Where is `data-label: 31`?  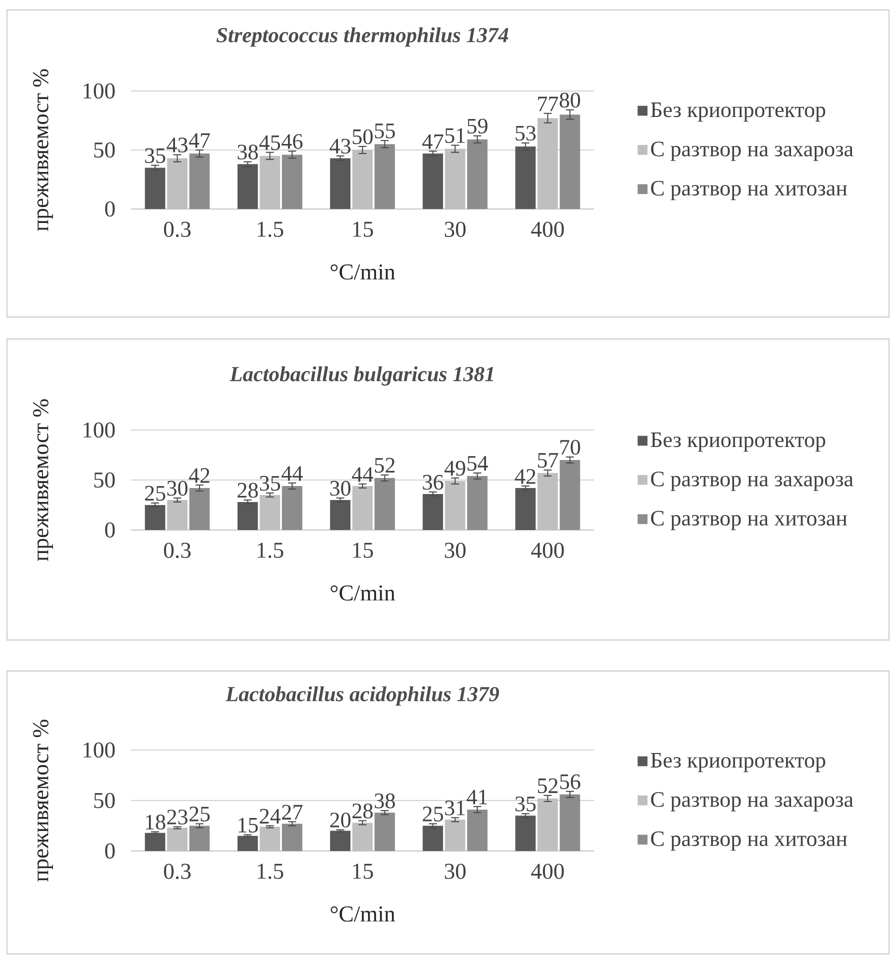 data-label: 31 is located at coordinates (455, 808).